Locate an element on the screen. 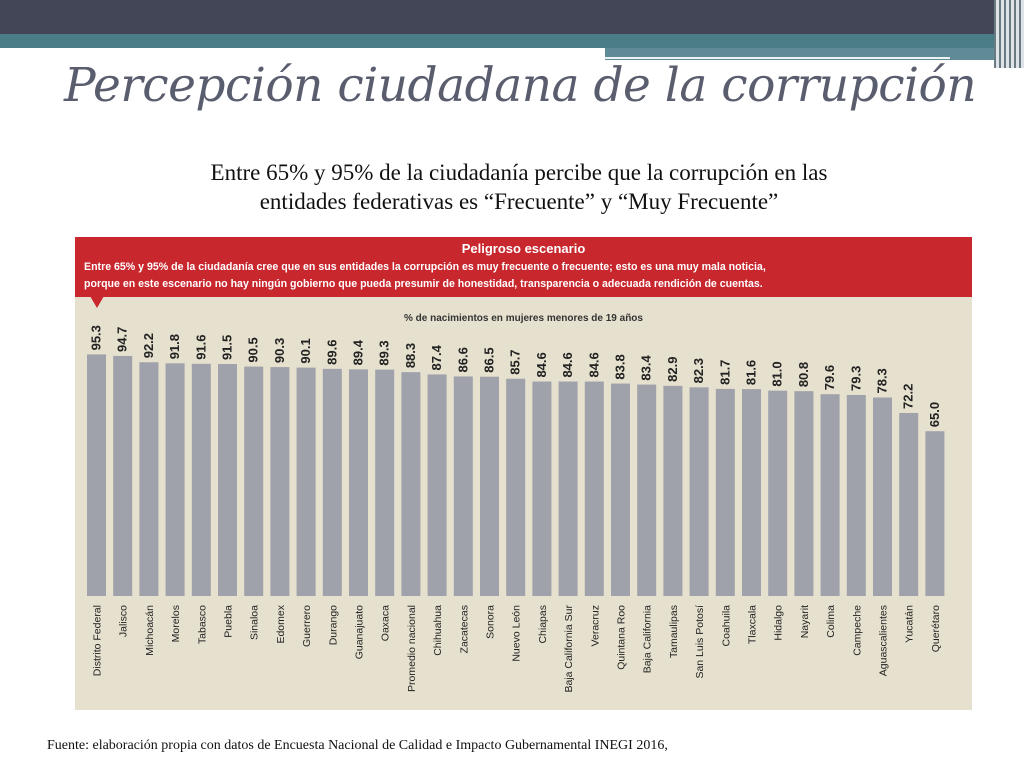 Image resolution: width=1024 pixels, height=768 pixels. category-label: Puebla is located at coordinates (229, 621).